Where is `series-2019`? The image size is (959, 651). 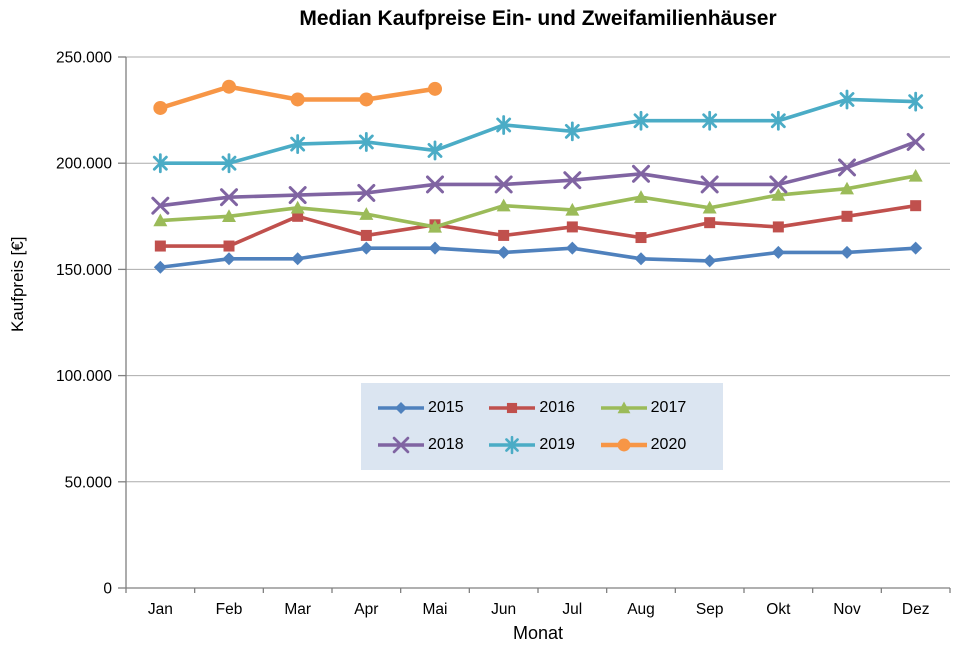 series-2019 is located at coordinates (538, 131).